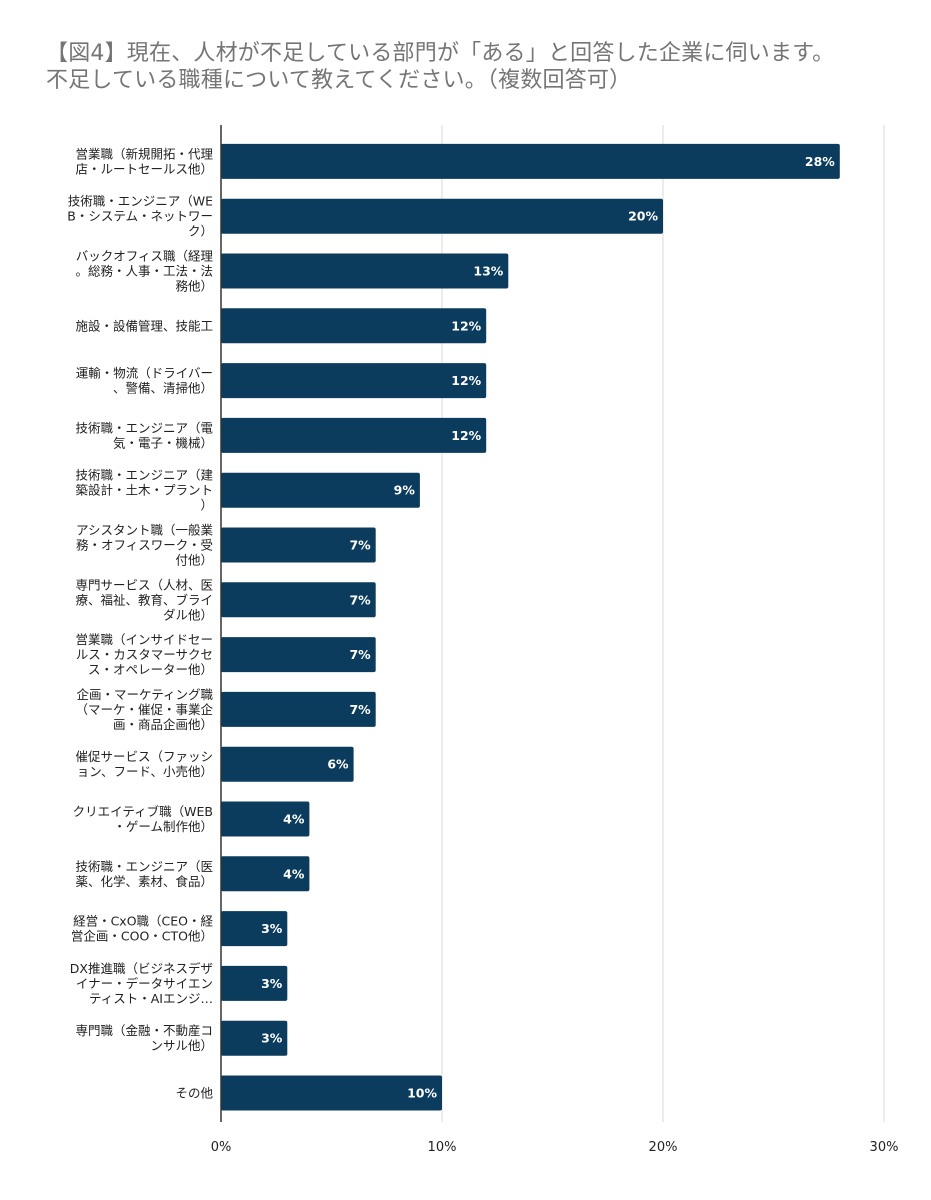  What do you see at coordinates (144, 584) in the screenshot?
I see `category-label-line: 専門サービス（人材、医` at bounding box center [144, 584].